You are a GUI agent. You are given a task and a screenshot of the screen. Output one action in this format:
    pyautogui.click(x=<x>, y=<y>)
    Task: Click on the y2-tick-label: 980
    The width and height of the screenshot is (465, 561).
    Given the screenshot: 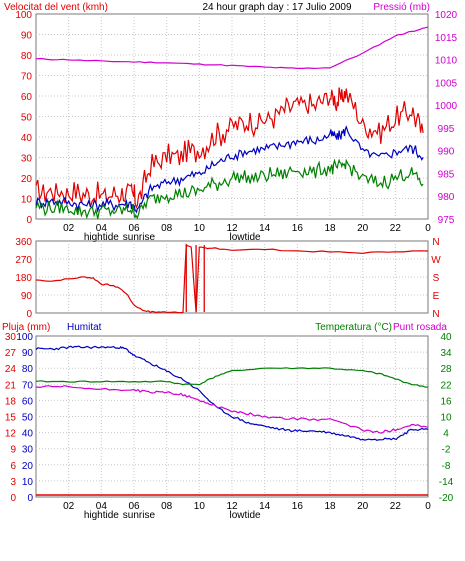 What is the action you would take?
    pyautogui.click(x=446, y=197)
    